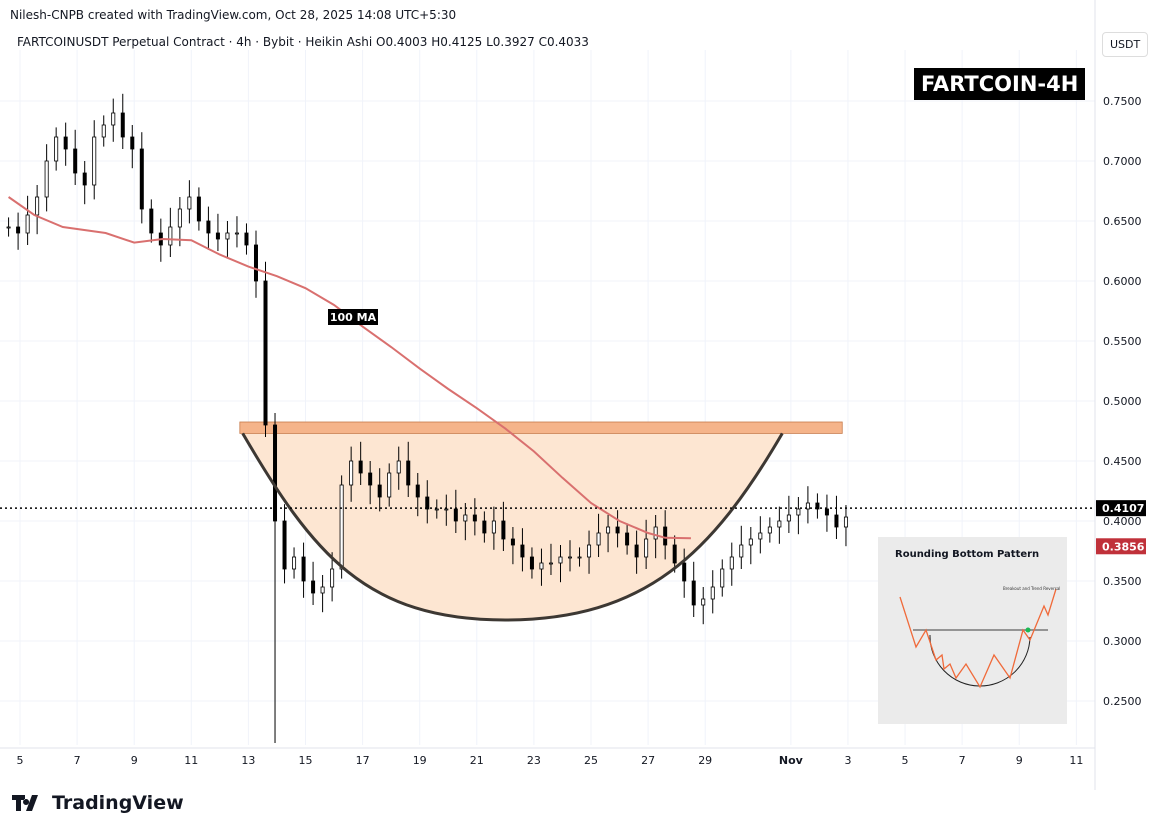 The height and width of the screenshot is (833, 1161). Describe the element at coordinates (541, 427) in the screenshot. I see `resistance-zone` at that location.